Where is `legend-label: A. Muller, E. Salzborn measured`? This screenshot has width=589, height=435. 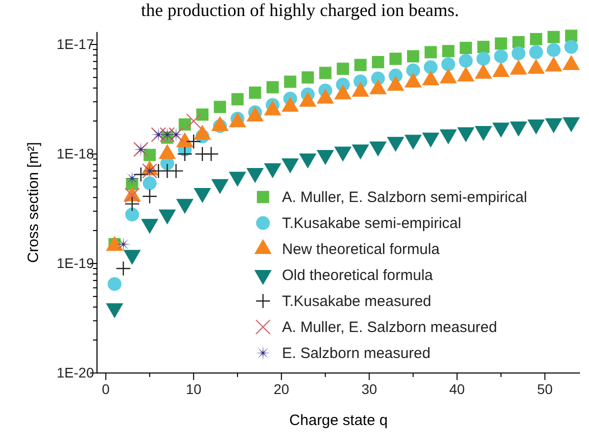
legend-label: A. Muller, E. Salzborn measured is located at coordinates (390, 327).